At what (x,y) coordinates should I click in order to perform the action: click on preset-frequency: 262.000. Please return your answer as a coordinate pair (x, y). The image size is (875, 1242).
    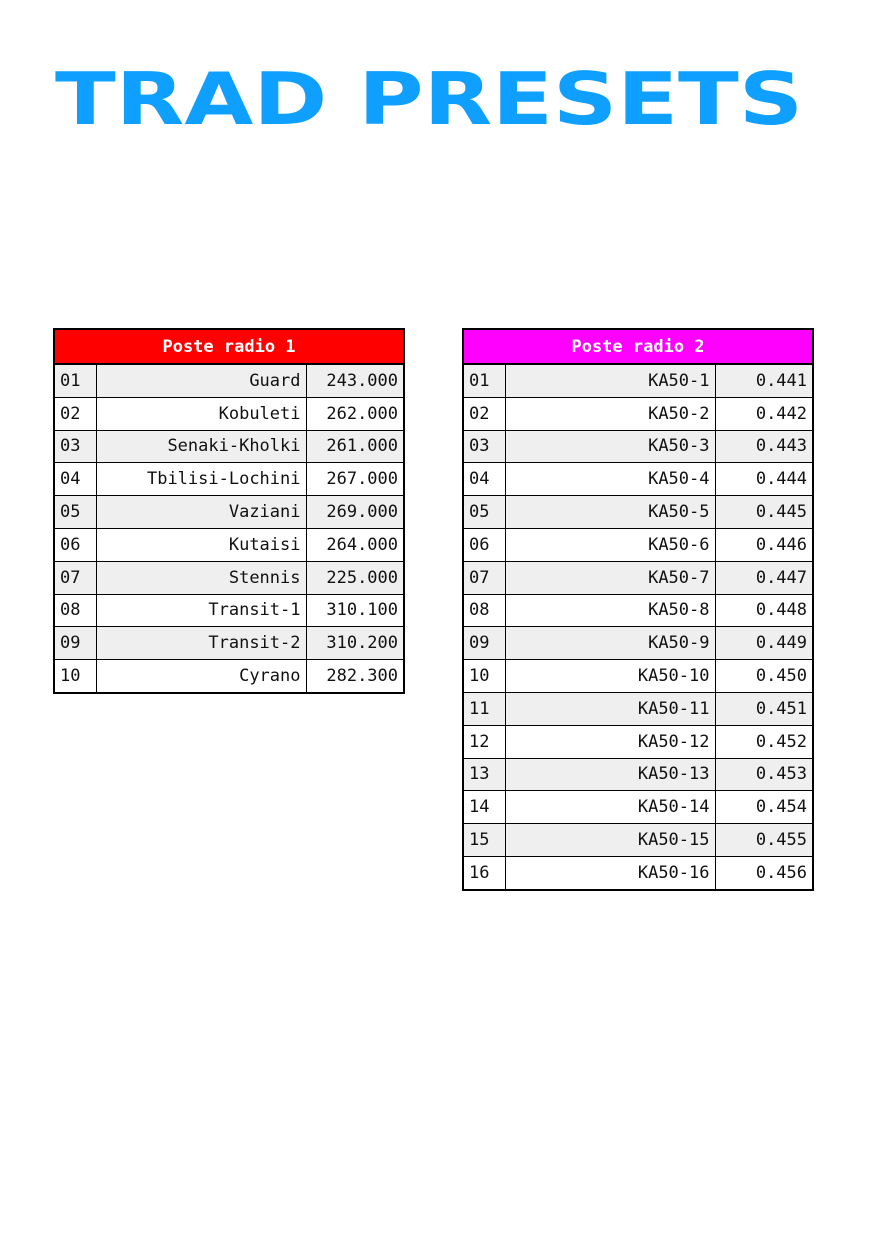
    Looking at the image, I should click on (355, 413).